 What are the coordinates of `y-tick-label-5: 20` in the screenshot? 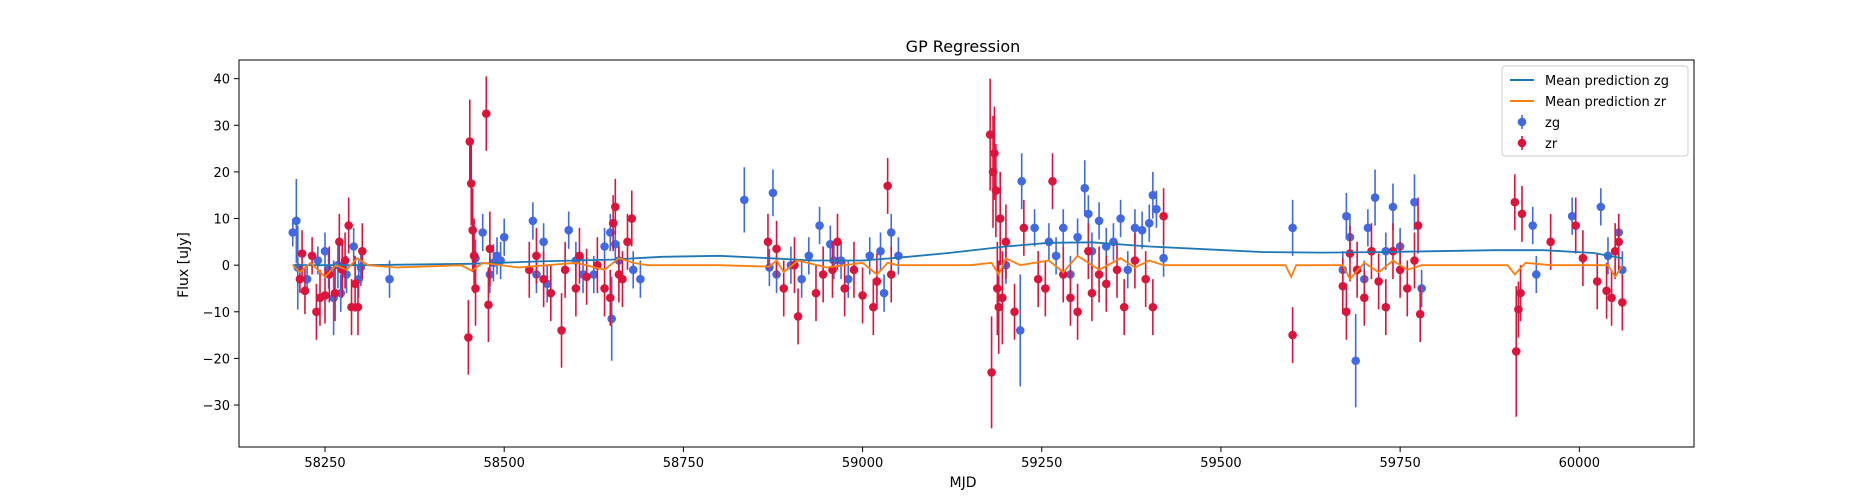 It's located at (221, 173).